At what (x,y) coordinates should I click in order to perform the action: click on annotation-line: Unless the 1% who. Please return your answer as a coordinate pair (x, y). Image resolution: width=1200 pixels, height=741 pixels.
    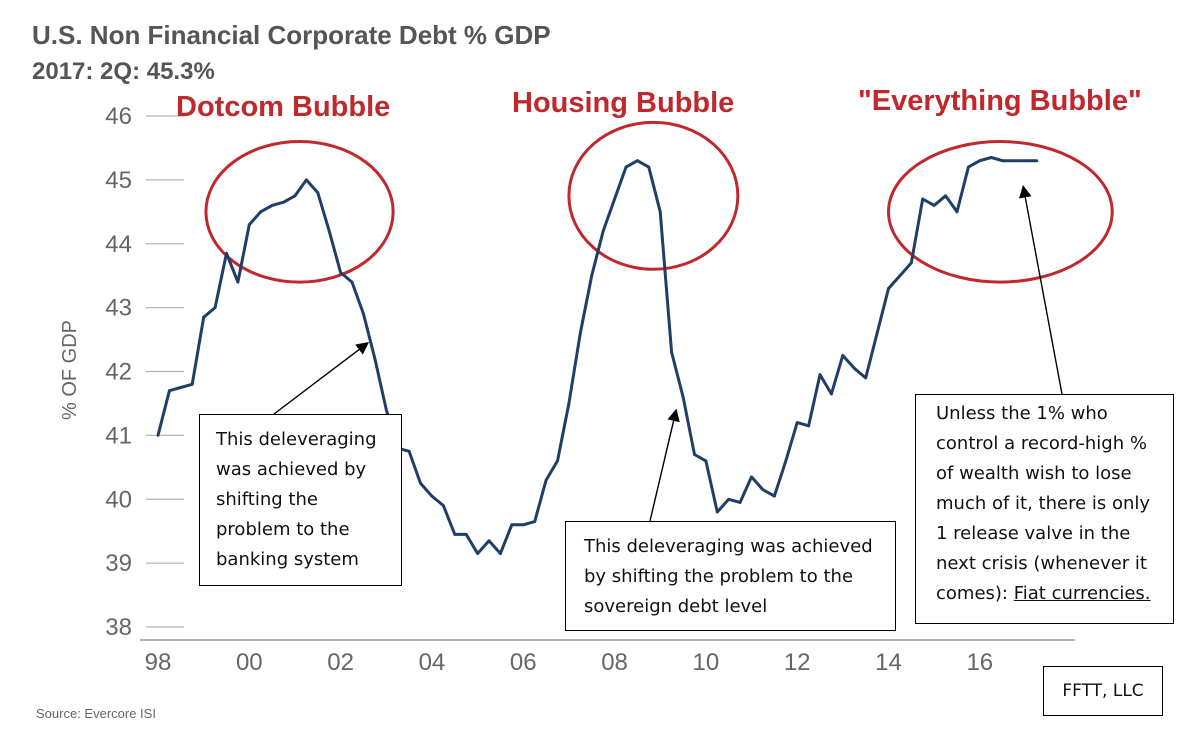
    Looking at the image, I should click on (1022, 413).